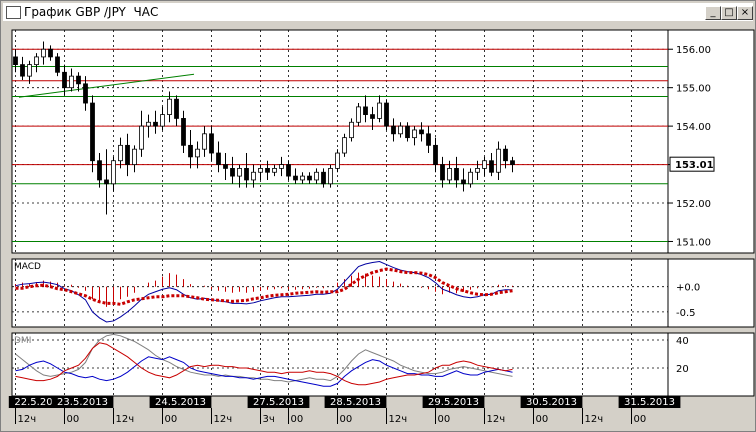 This screenshot has width=756, height=432. I want to click on macd-label: MACD, so click(27, 267).